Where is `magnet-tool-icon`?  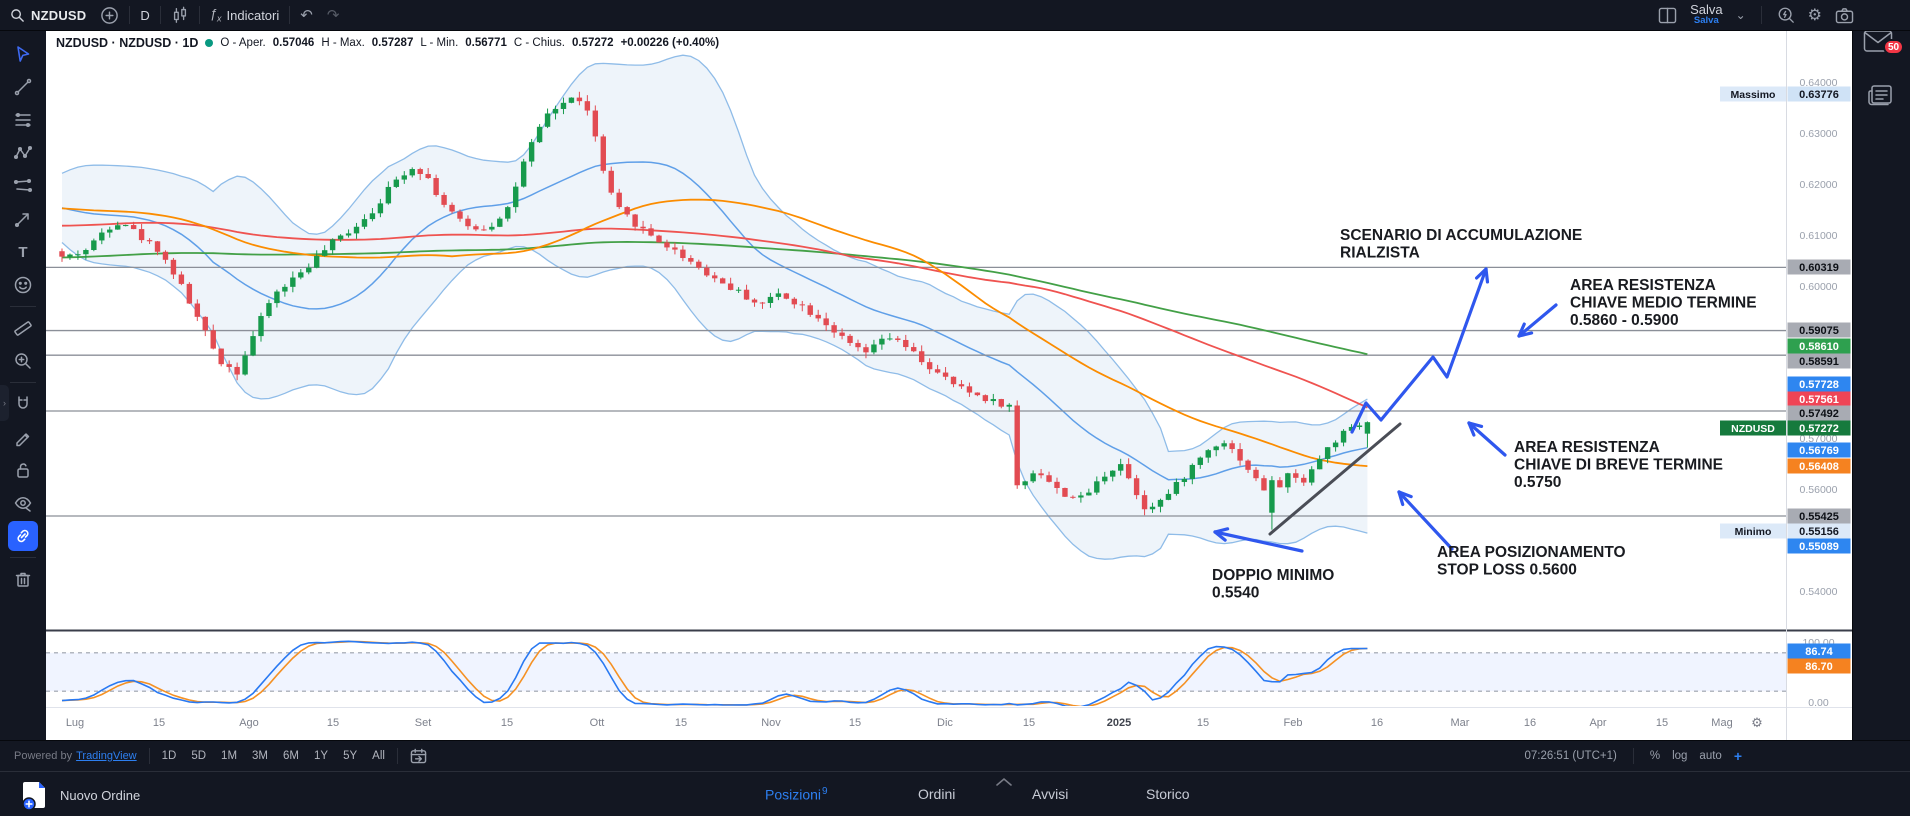 magnet-tool-icon is located at coordinates (23, 404).